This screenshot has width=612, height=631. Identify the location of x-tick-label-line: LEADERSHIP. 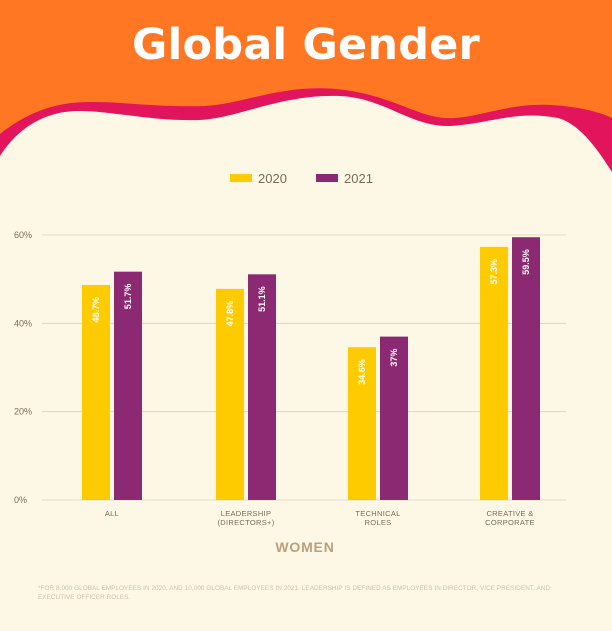
(246, 513).